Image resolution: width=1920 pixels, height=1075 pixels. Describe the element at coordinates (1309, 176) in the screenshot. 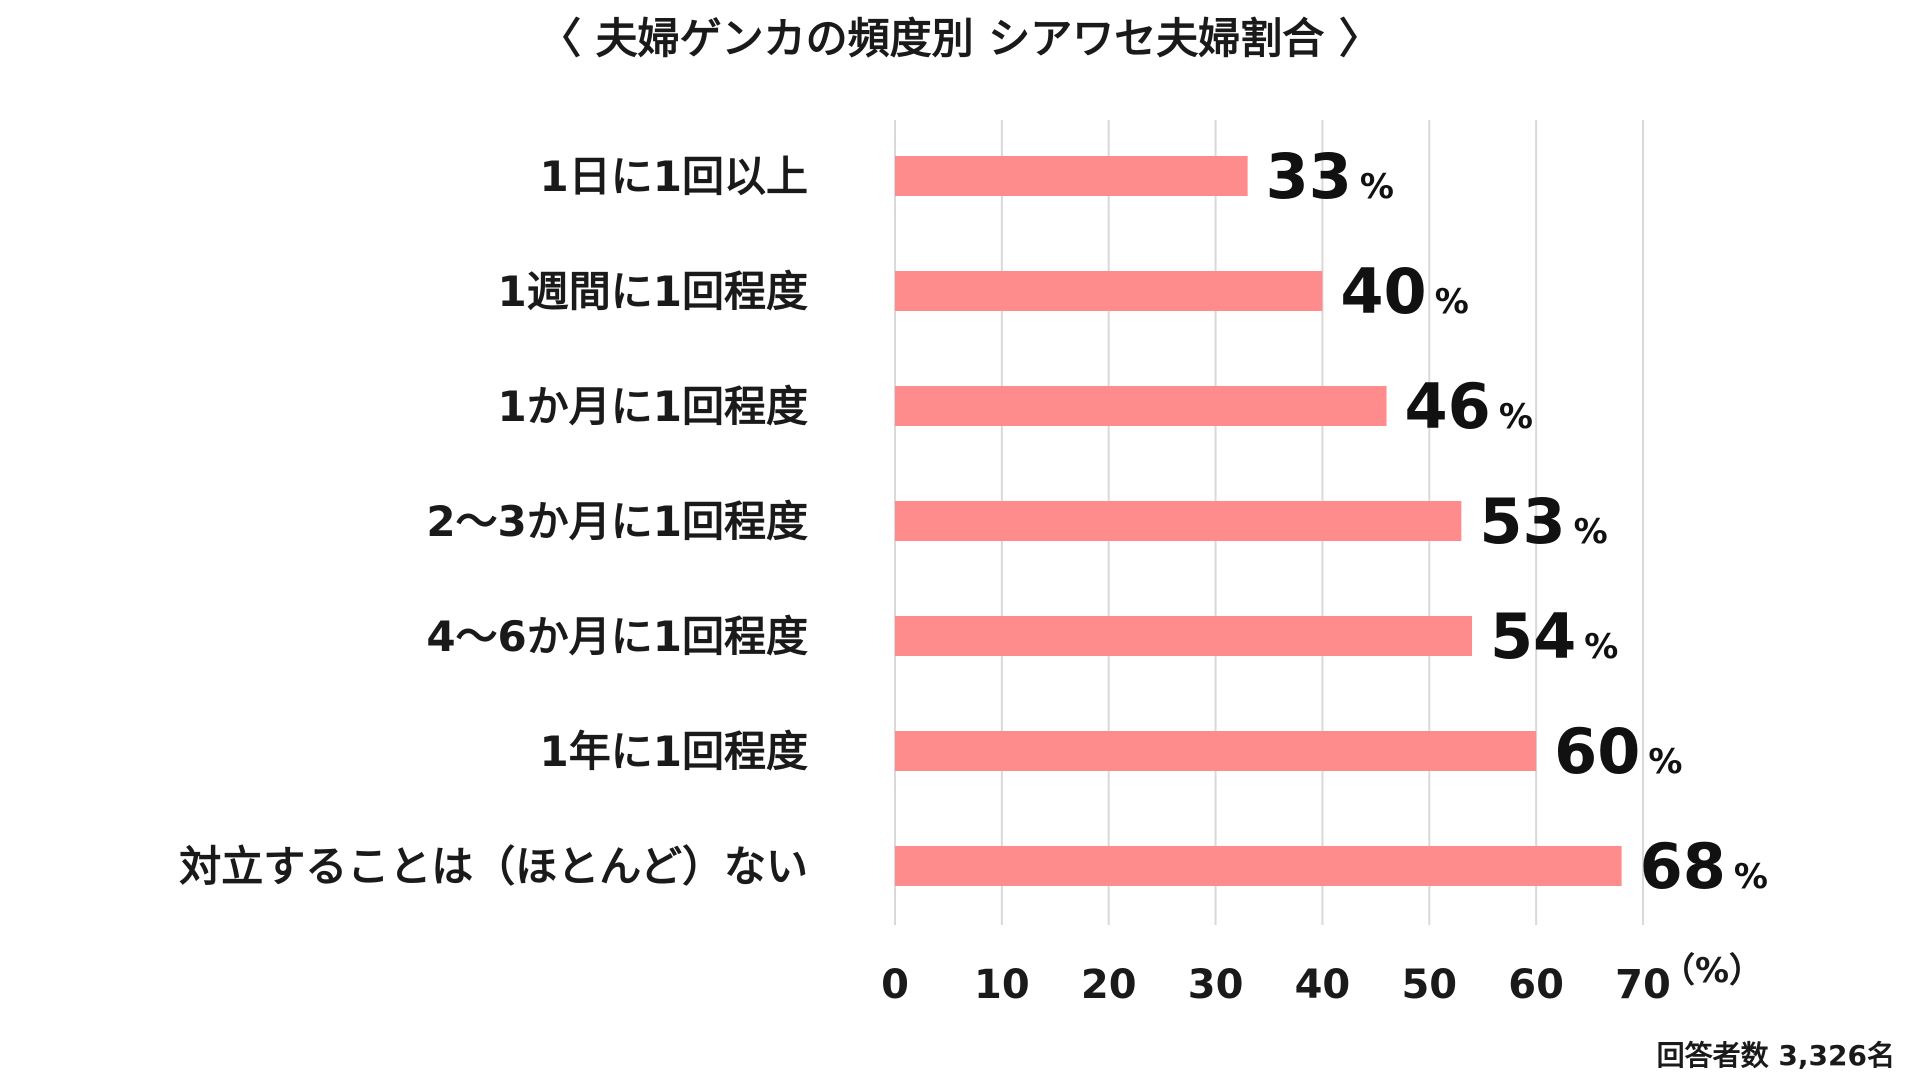

I see `data-label: 33` at that location.